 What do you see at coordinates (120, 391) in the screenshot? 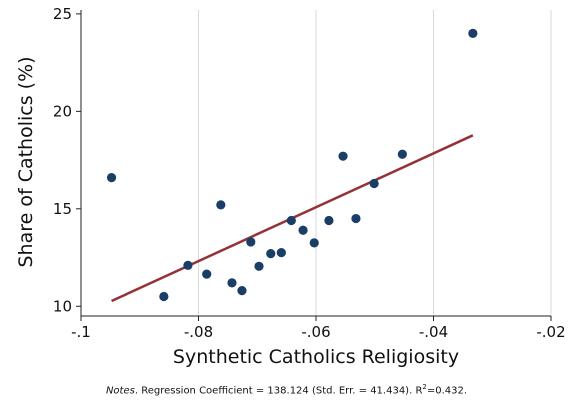
I see `note-lead: Notes` at bounding box center [120, 391].